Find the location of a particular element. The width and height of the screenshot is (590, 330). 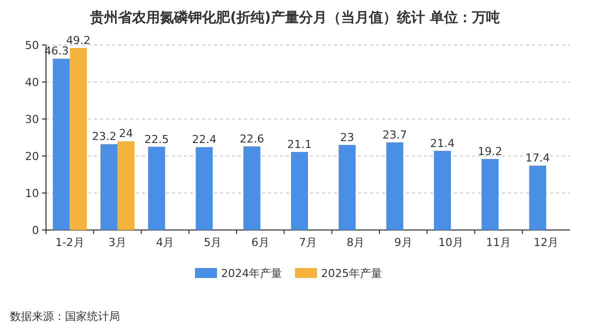

data-label: 22.6 is located at coordinates (252, 139).